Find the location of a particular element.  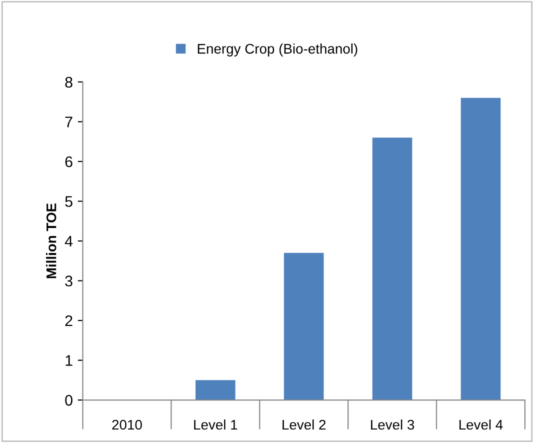

x-tick-label: Level 1 is located at coordinates (216, 424).